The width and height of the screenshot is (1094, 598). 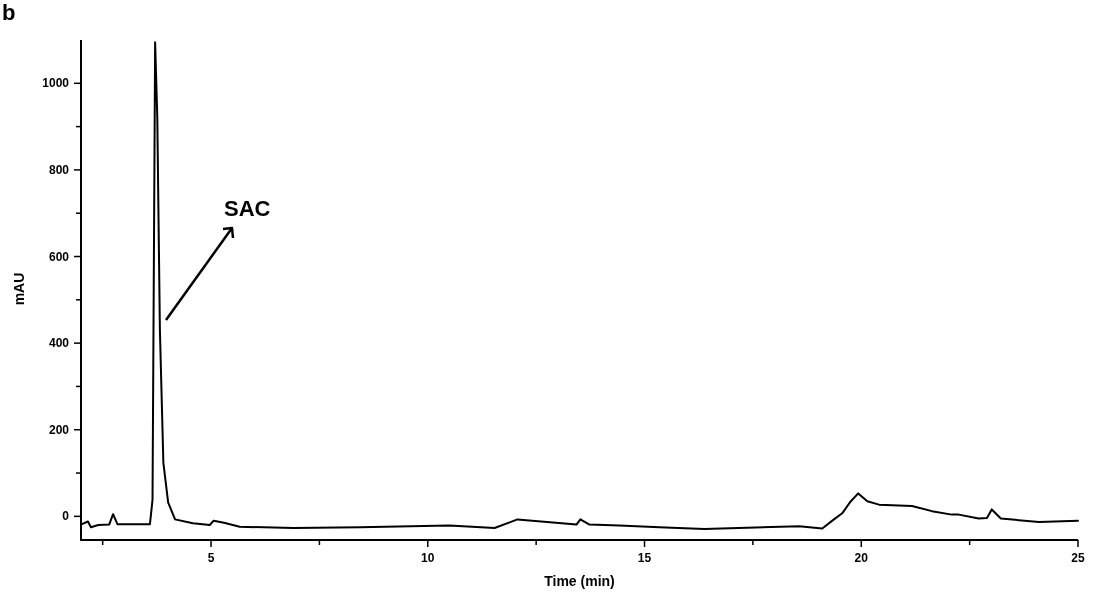 What do you see at coordinates (861, 558) in the screenshot?
I see `x-tick-label: 20` at bounding box center [861, 558].